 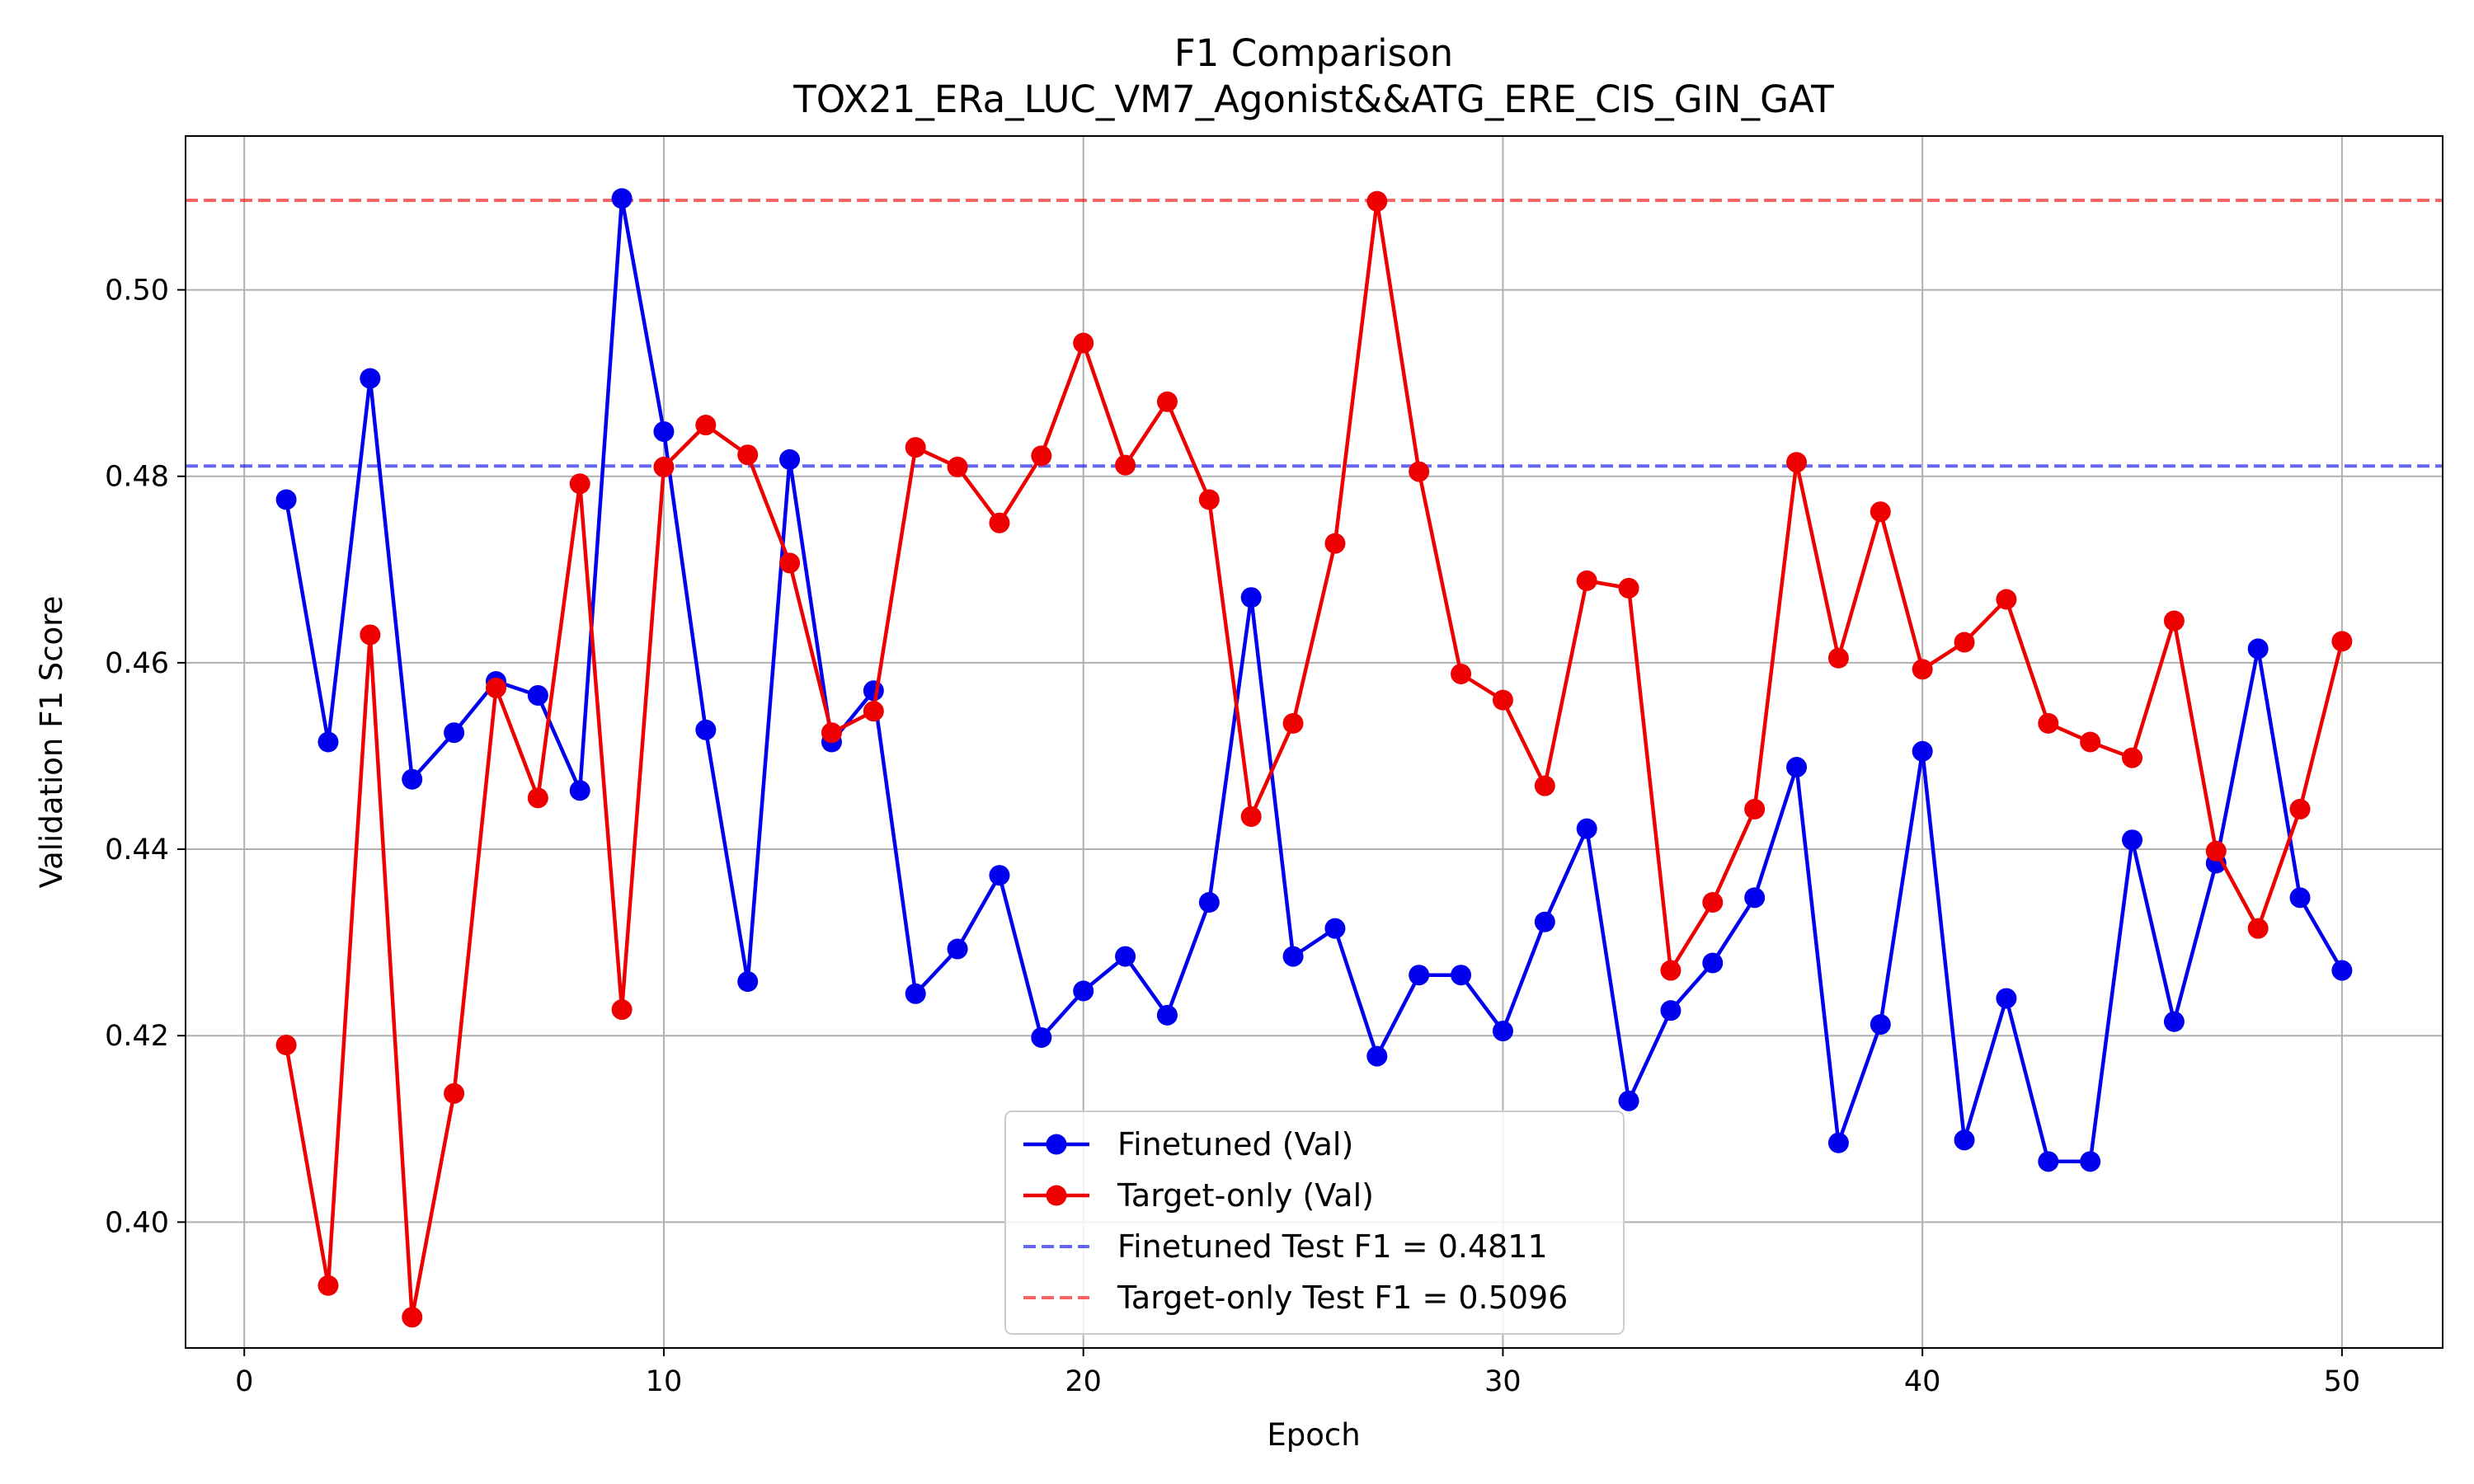 What do you see at coordinates (137, 1222) in the screenshot?
I see `y-tick-label: 0.40` at bounding box center [137, 1222].